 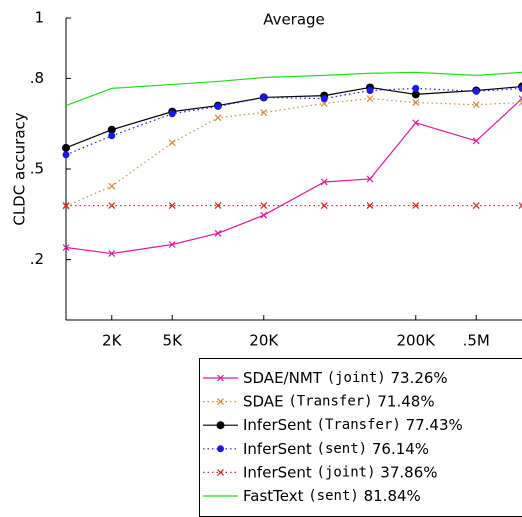 What do you see at coordinates (332, 496) in the screenshot?
I see `legend-label: FastText (sent) 81.84%` at bounding box center [332, 496].